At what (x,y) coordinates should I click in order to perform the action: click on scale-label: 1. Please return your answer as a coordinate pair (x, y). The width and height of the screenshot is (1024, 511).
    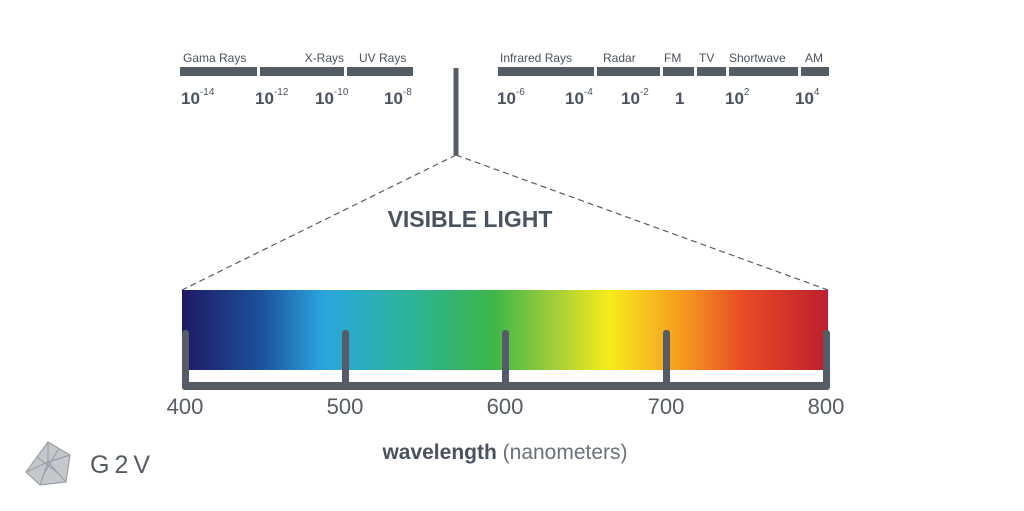
    Looking at the image, I should click on (679, 98).